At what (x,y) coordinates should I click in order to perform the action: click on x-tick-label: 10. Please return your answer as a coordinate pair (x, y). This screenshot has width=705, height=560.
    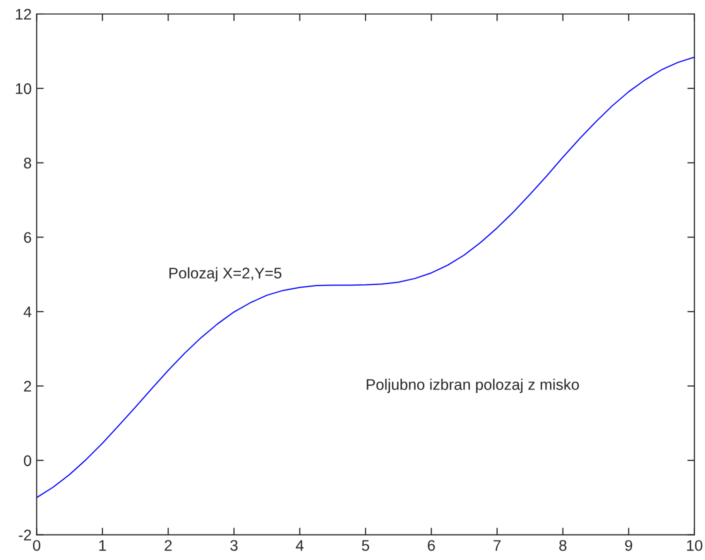
    Looking at the image, I should click on (694, 545).